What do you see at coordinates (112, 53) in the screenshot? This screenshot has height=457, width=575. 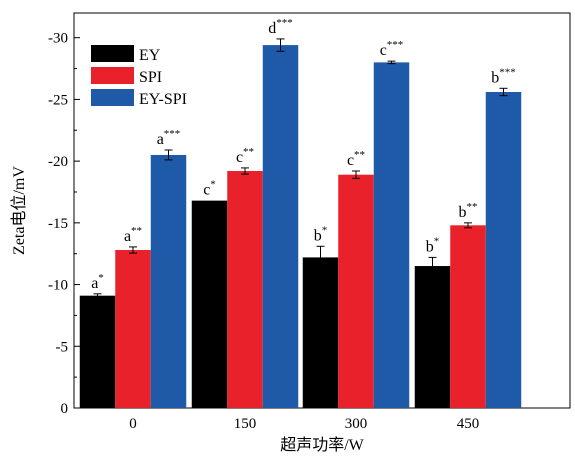 I see `legend-swatch-ey` at bounding box center [112, 53].